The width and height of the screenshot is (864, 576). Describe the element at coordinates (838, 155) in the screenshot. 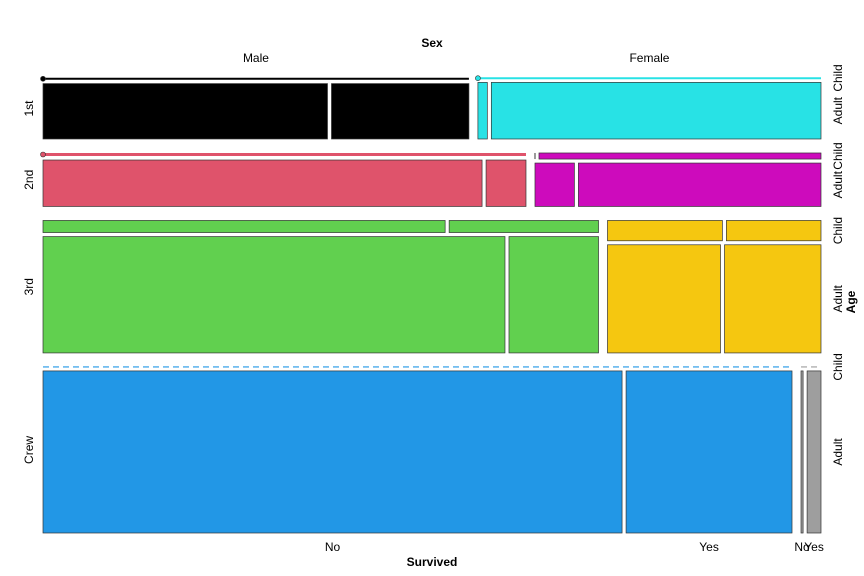

I see `age-label-2nd-Child: Child` at that location.